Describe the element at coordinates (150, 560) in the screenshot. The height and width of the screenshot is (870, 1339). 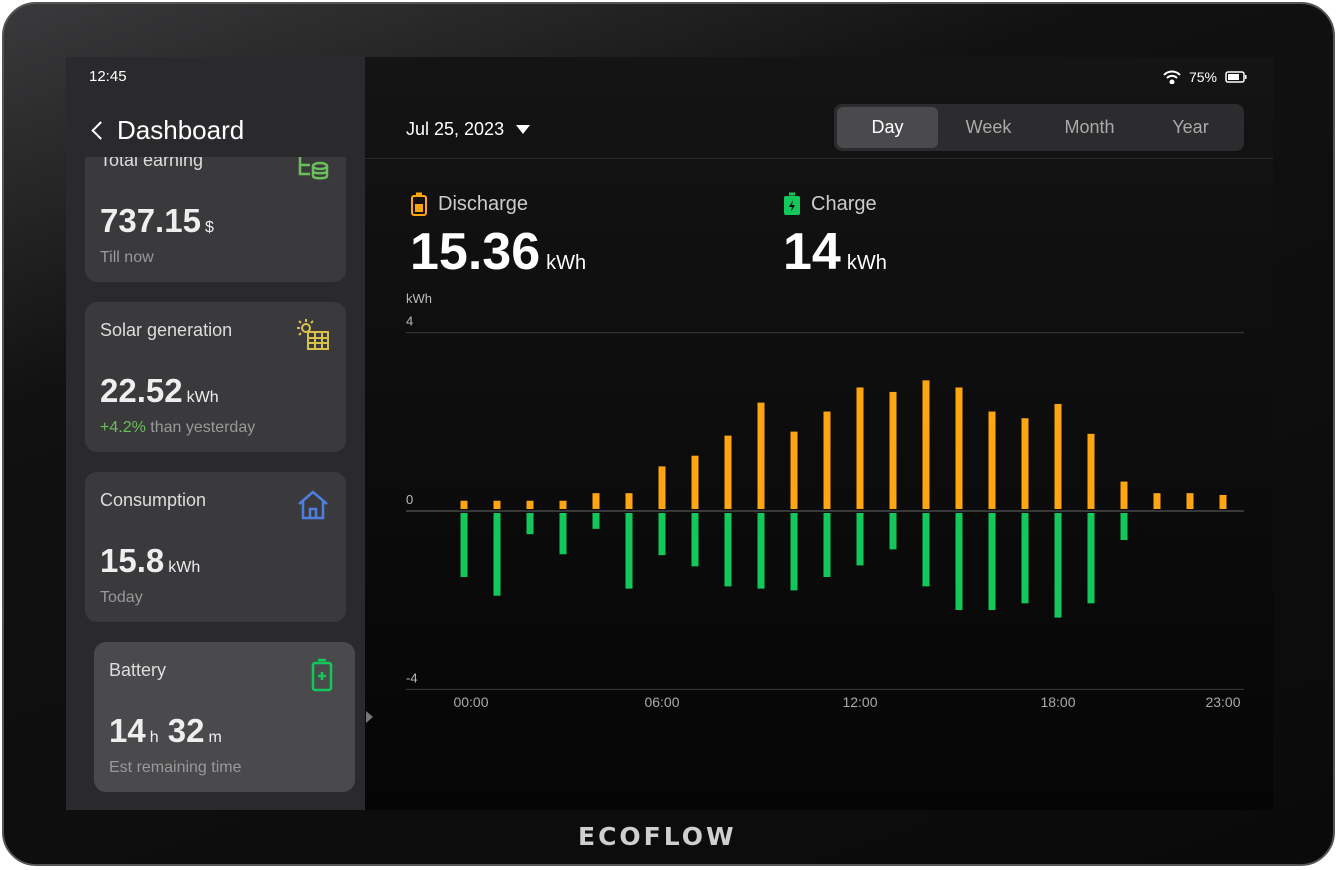
I see `card-value: 15.8 kWh` at that location.